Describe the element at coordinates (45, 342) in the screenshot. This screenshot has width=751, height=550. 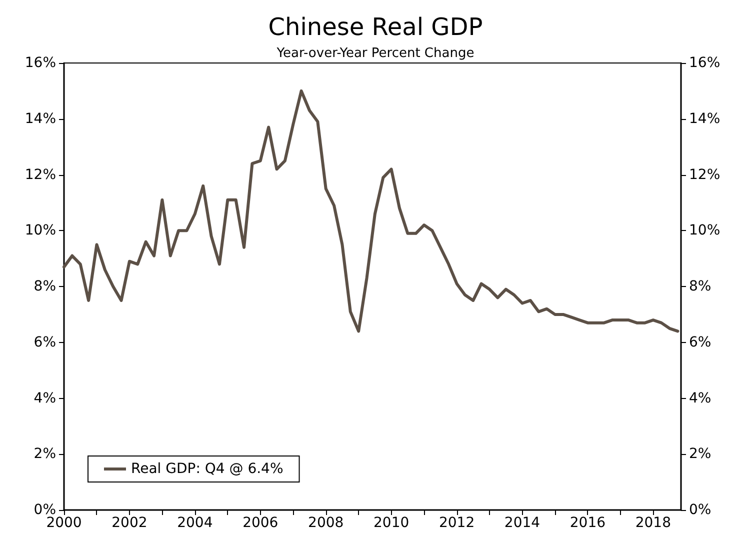
I see `y-tick-label: 6%` at that location.